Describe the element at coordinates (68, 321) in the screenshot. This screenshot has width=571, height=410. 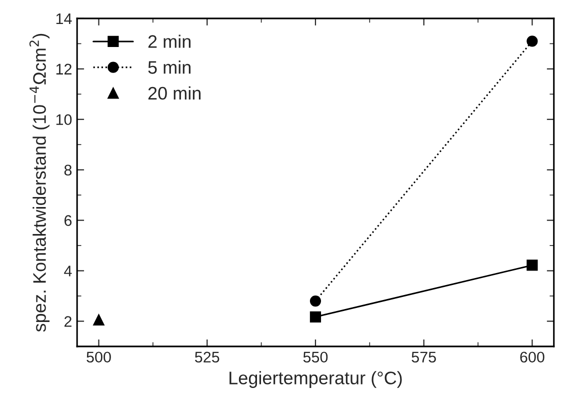
I see `y-tick-label: 2` at that location.